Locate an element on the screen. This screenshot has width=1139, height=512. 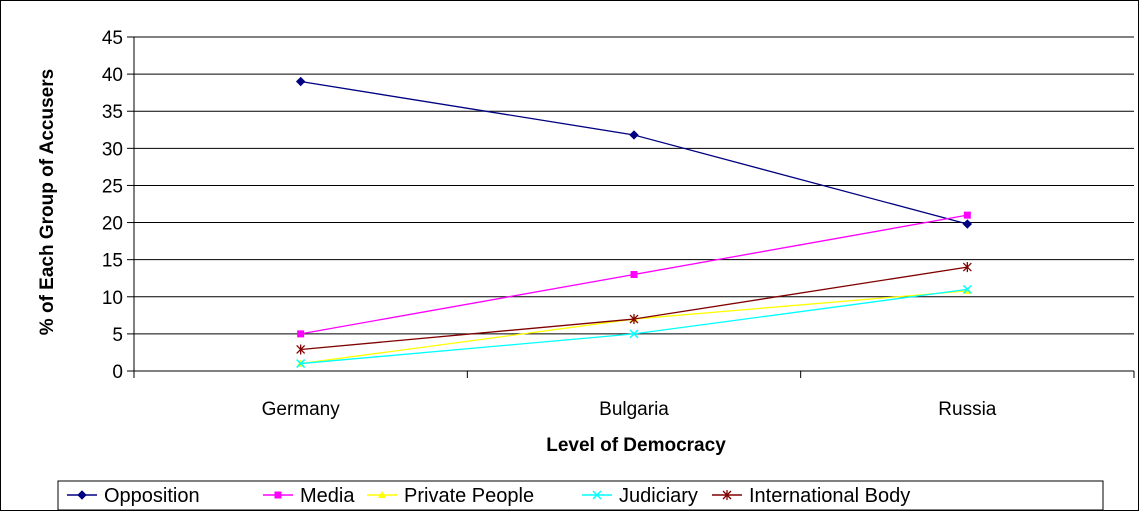
y-tick-label: 25 is located at coordinates (112, 186).